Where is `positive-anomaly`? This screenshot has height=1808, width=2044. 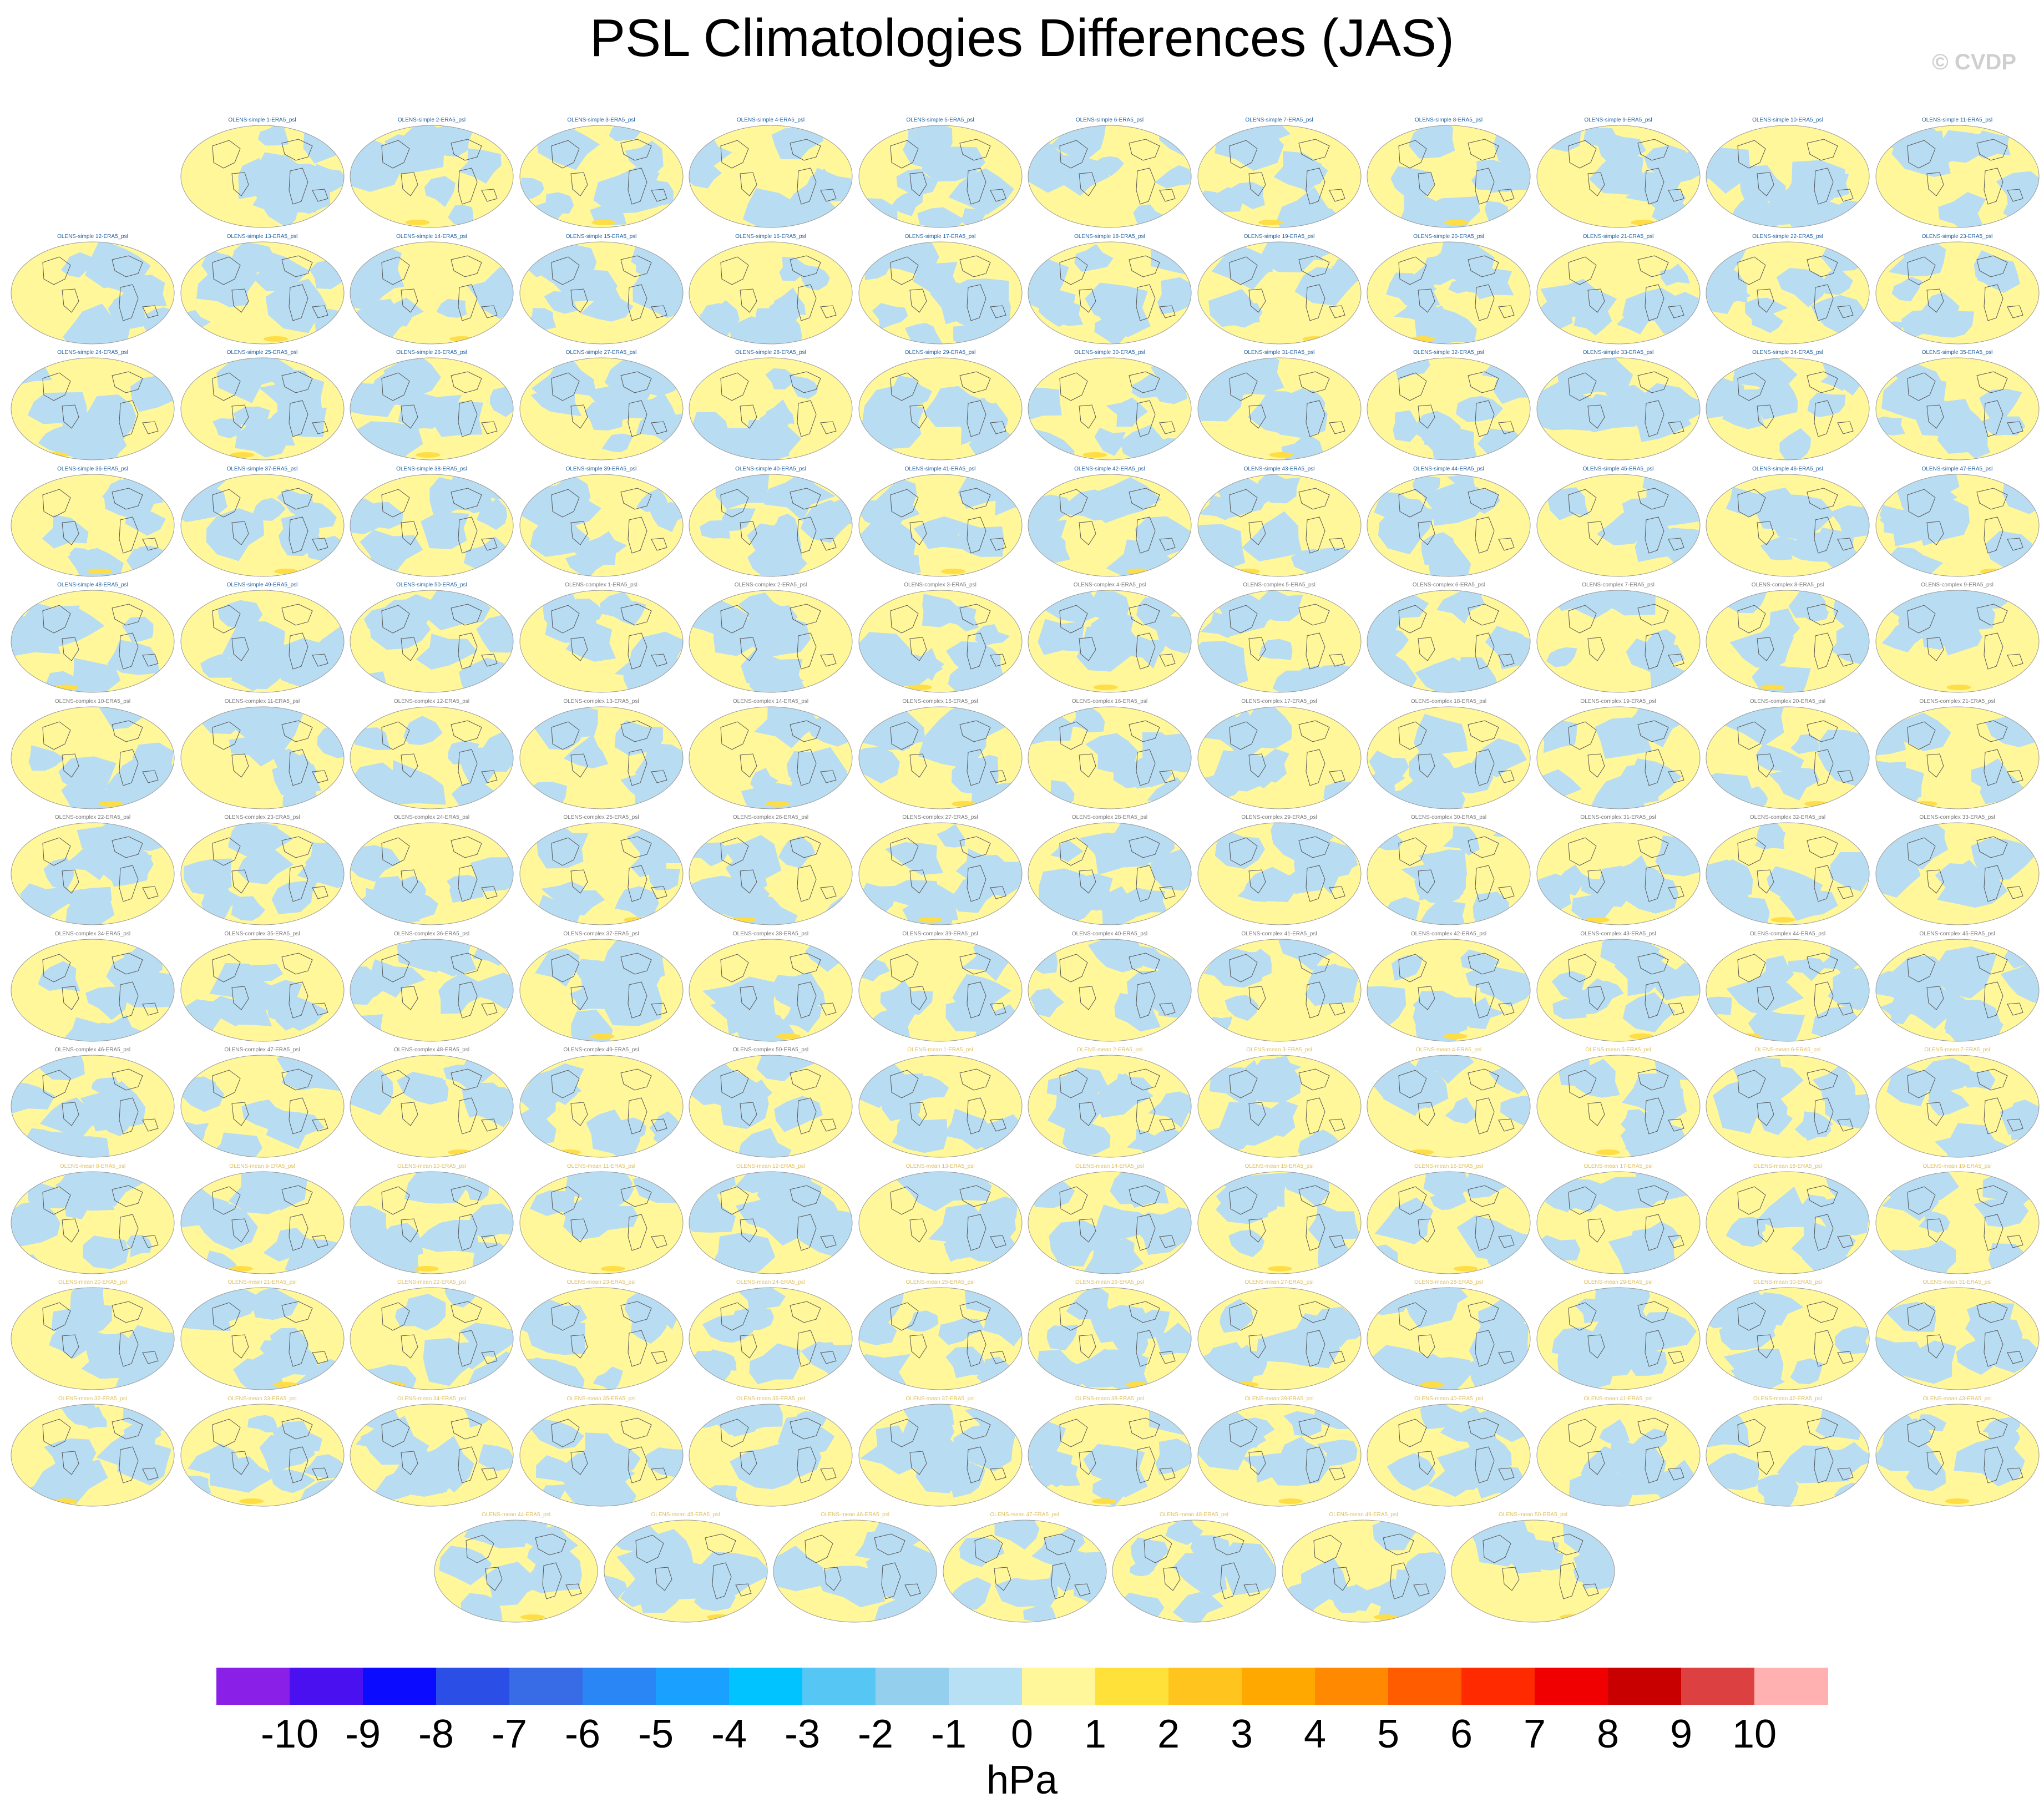 positive-anomaly is located at coordinates (1640, 1036).